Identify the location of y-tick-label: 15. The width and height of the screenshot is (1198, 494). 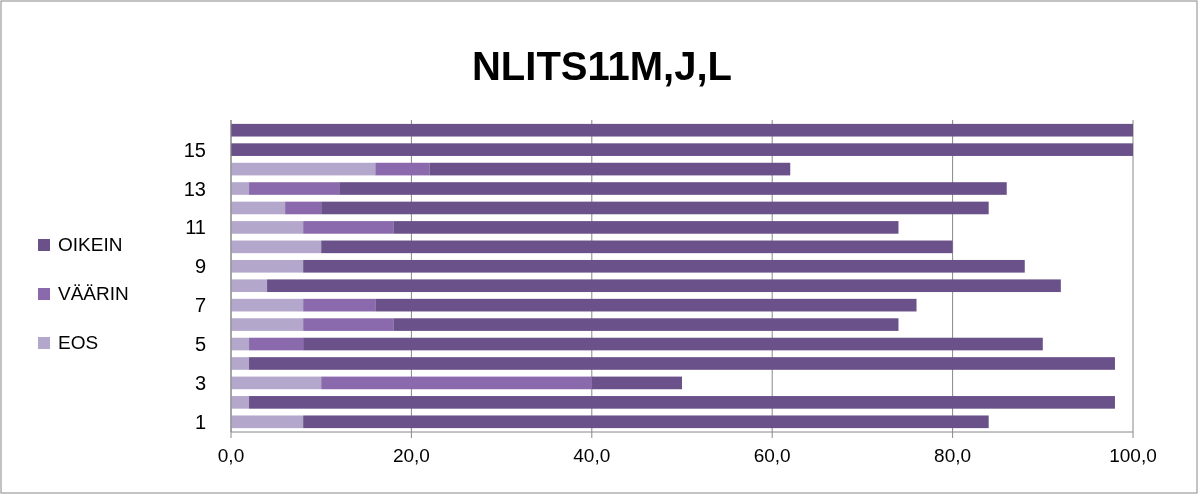
(194, 149).